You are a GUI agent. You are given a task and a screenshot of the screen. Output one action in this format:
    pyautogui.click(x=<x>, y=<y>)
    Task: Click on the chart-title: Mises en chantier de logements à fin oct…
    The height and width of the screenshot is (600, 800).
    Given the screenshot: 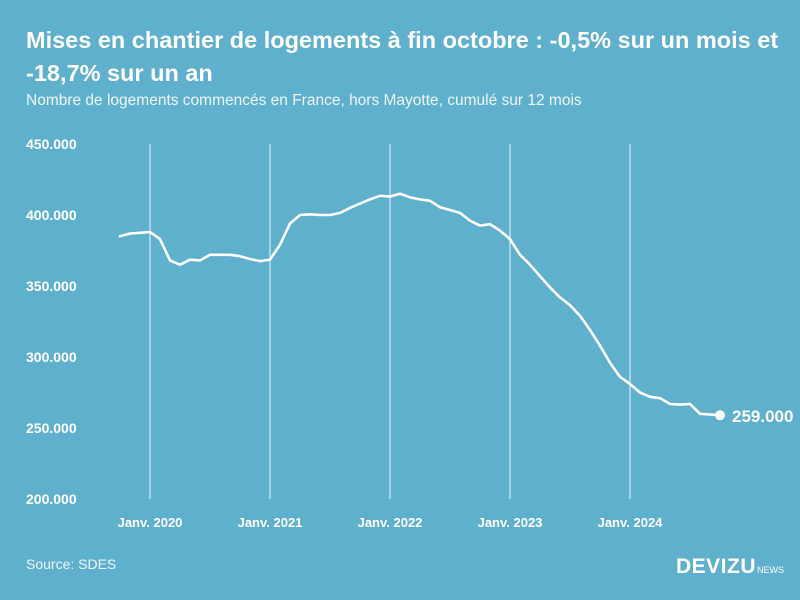 What is the action you would take?
    pyautogui.click(x=402, y=56)
    